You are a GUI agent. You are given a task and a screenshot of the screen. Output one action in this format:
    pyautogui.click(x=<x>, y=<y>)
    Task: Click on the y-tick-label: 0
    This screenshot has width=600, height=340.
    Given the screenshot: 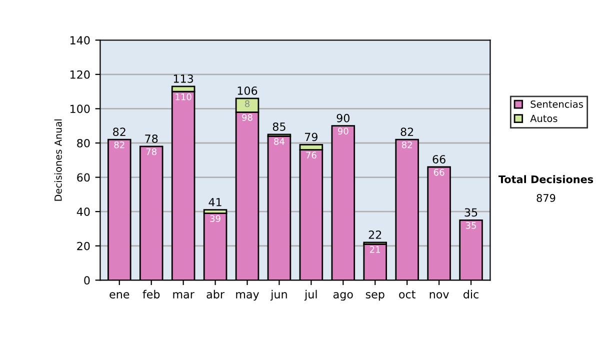 What is the action you would take?
    pyautogui.click(x=87, y=280)
    